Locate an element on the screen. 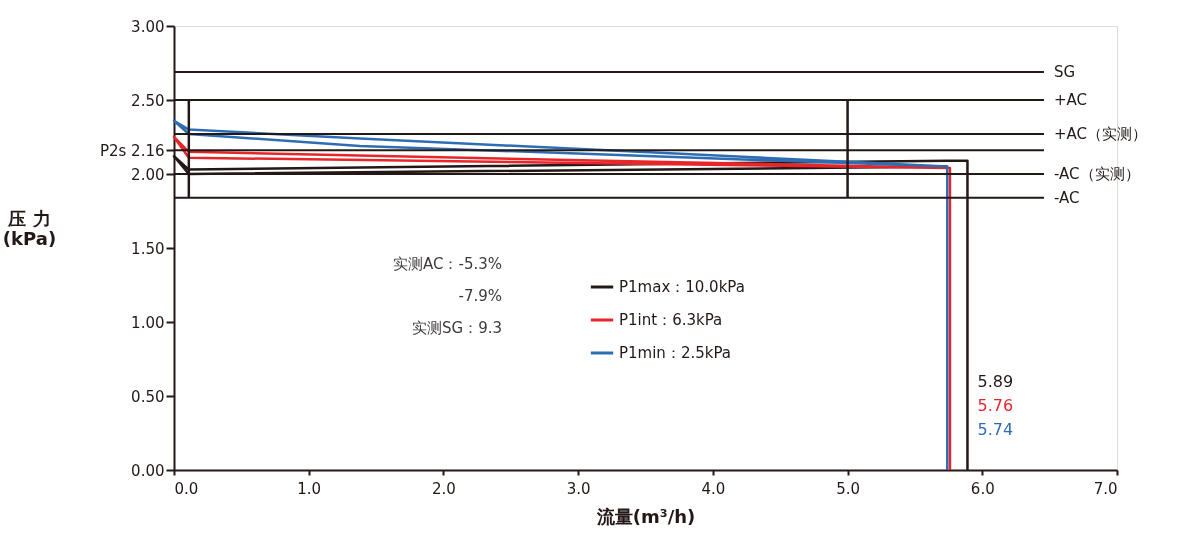 The height and width of the screenshot is (544, 1184). x-tick-label: 4.0 is located at coordinates (713, 488).